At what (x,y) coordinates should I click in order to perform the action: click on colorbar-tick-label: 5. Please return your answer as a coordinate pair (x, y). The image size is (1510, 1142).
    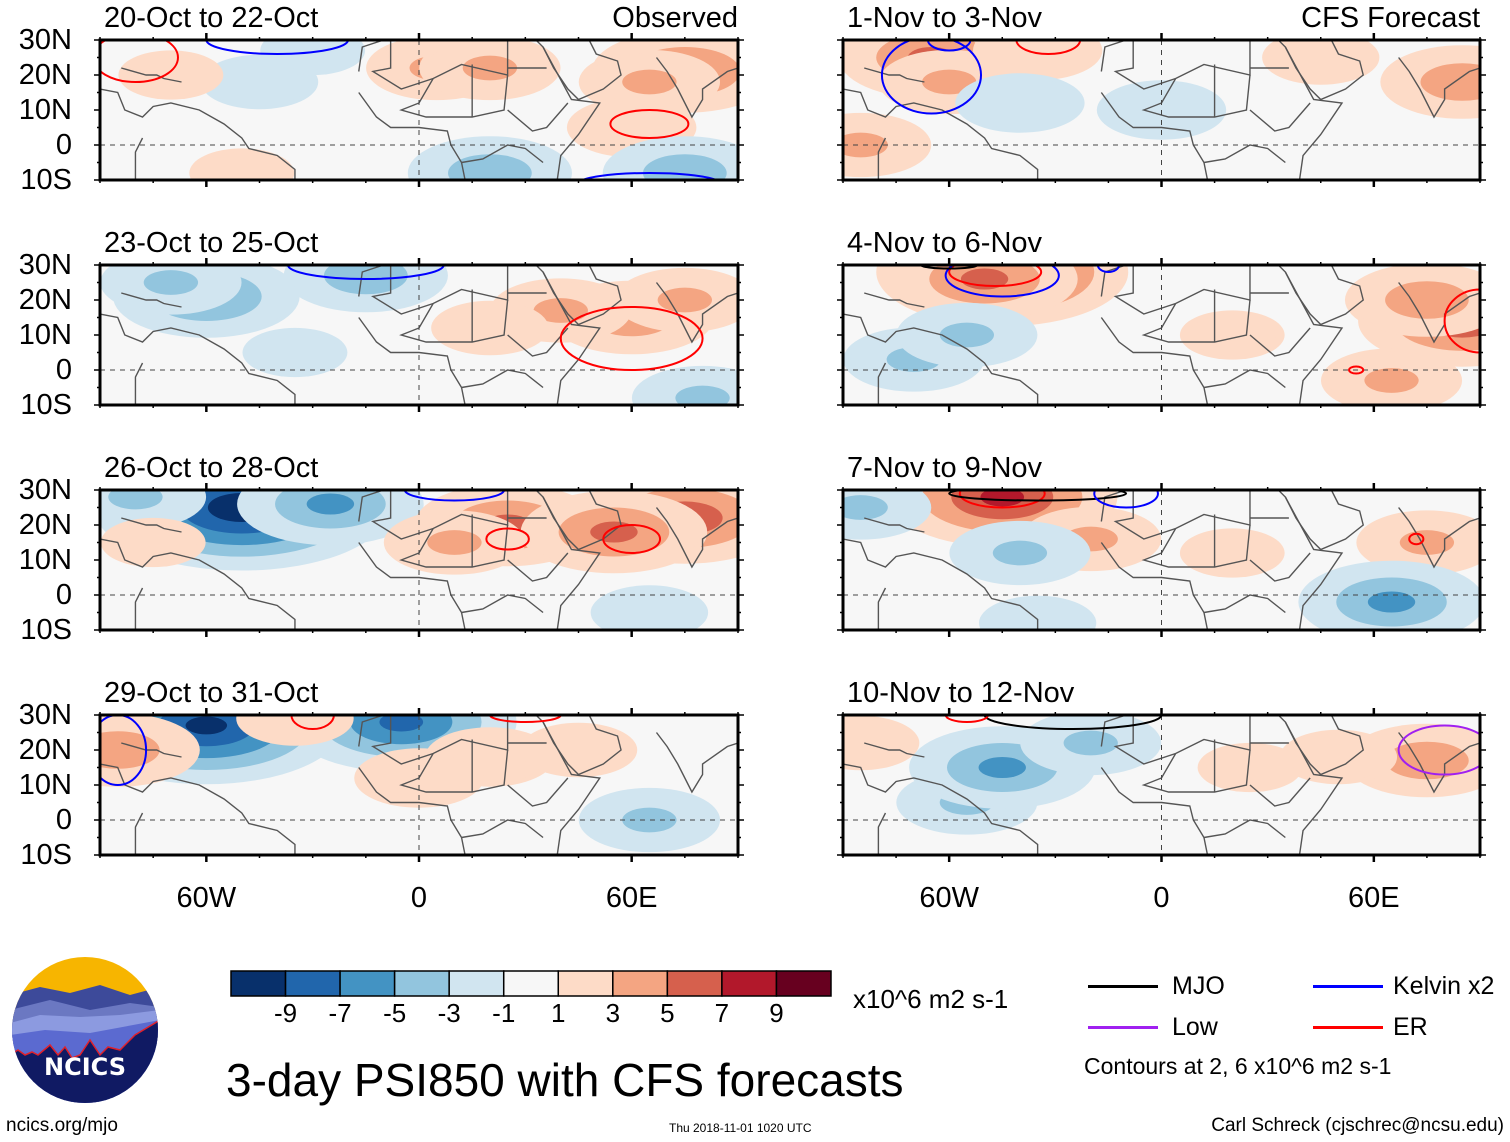
    Looking at the image, I should click on (667, 1013).